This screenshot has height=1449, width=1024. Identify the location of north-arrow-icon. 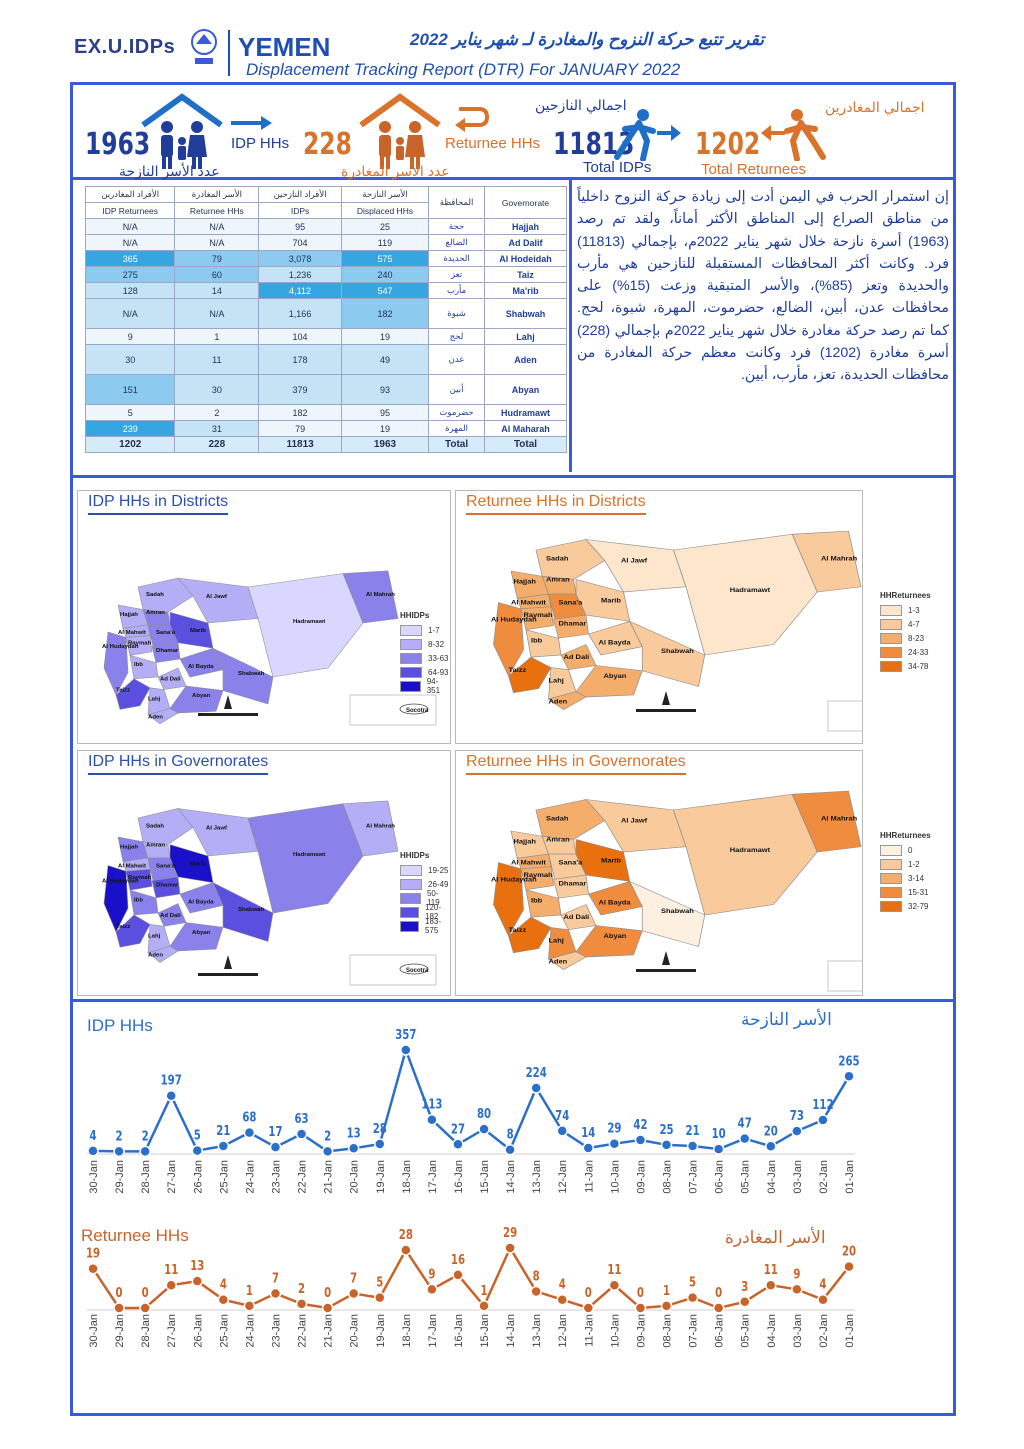
(228, 702).